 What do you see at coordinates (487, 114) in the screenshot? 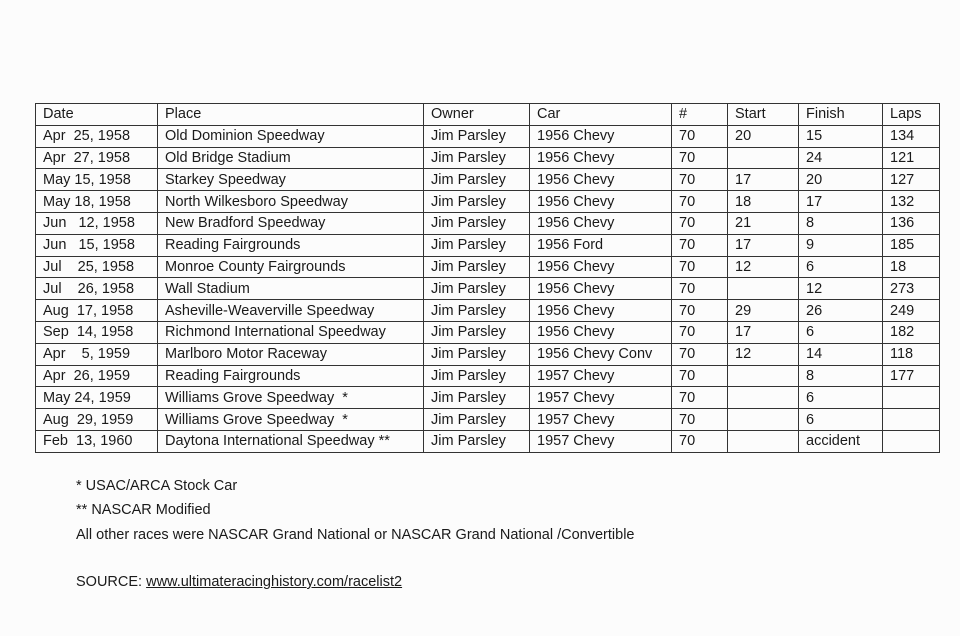
I see `table-header-row: Date Place Owner Car # Start Finish Laps` at bounding box center [487, 114].